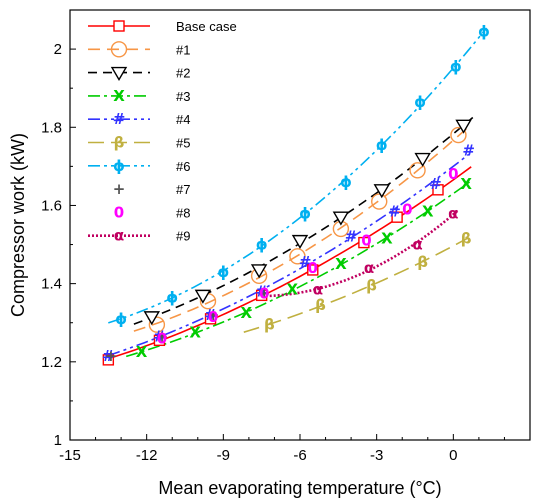  Describe the element at coordinates (119, 96) in the screenshot. I see `legend-marker: X` at that location.